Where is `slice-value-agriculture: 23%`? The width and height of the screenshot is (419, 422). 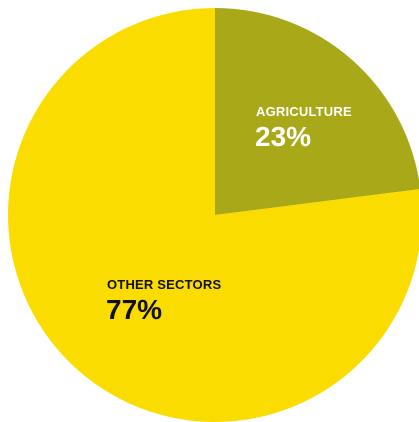
slice-value-agriculture: 23% is located at coordinates (283, 136).